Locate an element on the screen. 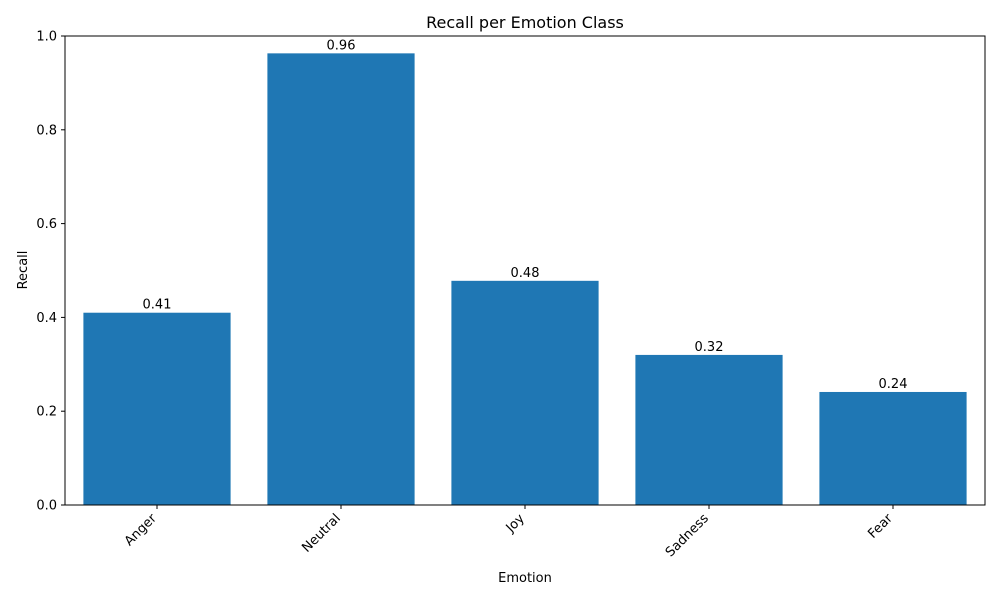 This screenshot has width=1000, height=600. data-label: 0.41 is located at coordinates (157, 305).